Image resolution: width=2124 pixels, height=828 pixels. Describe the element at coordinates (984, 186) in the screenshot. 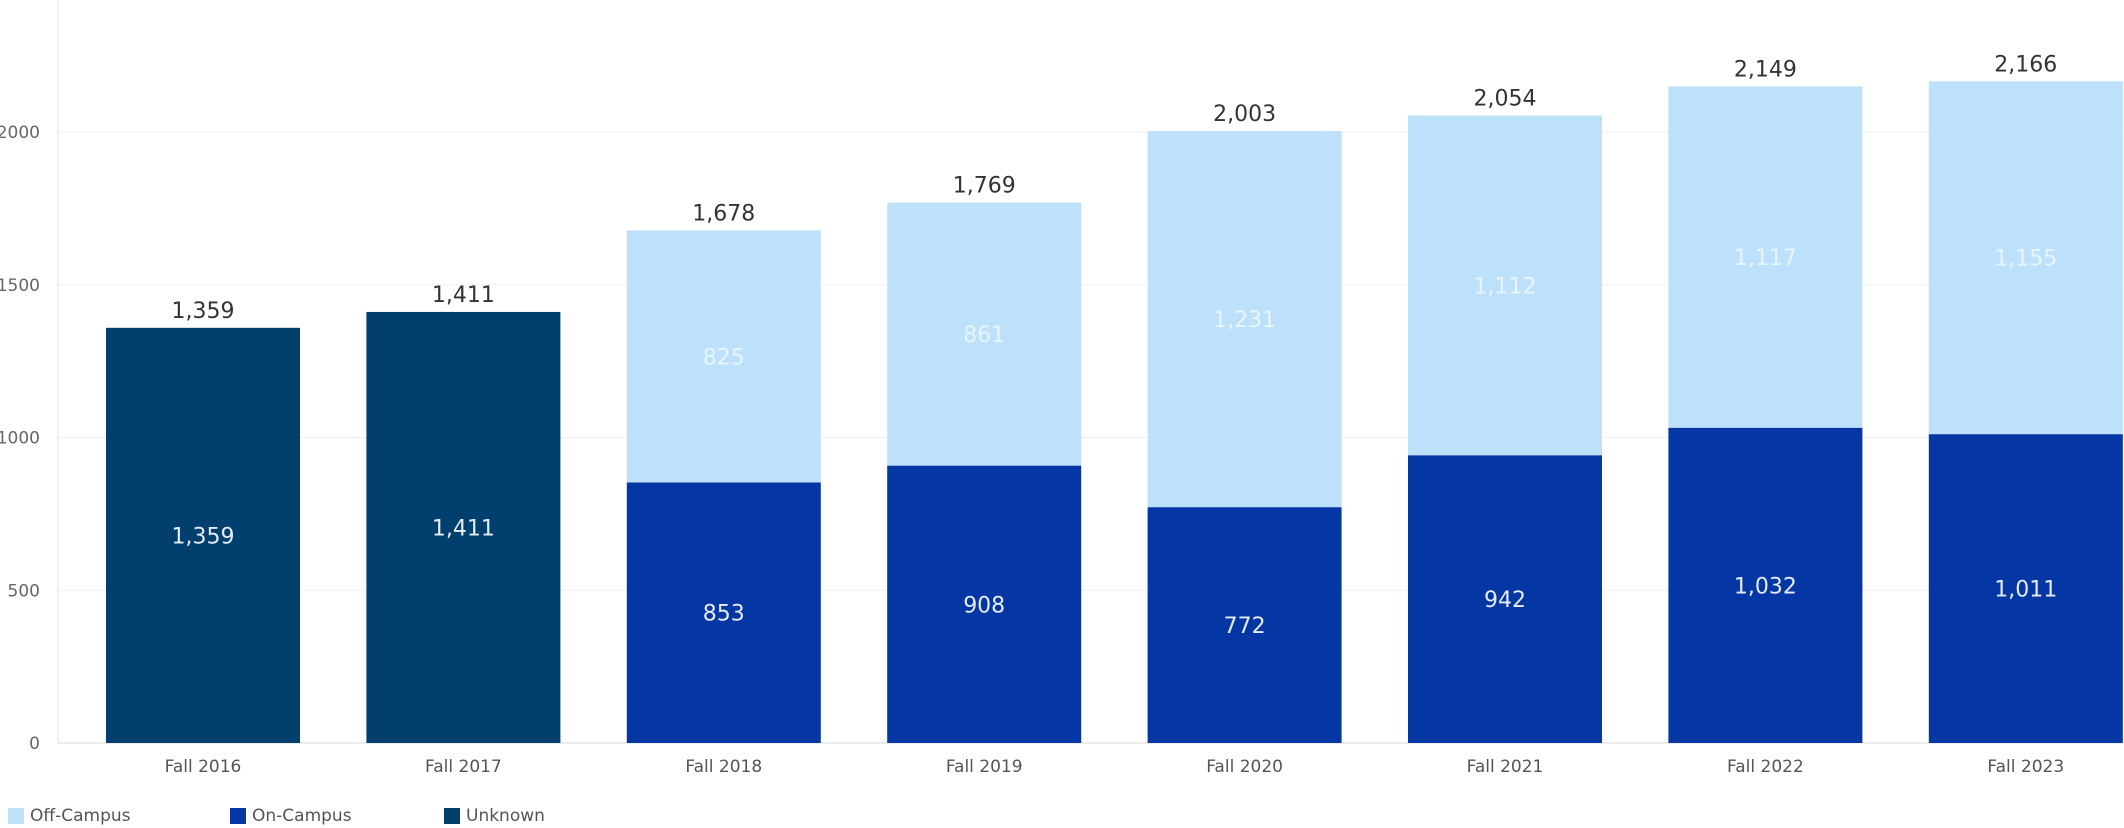

I see `total-label-3: 1,769` at that location.